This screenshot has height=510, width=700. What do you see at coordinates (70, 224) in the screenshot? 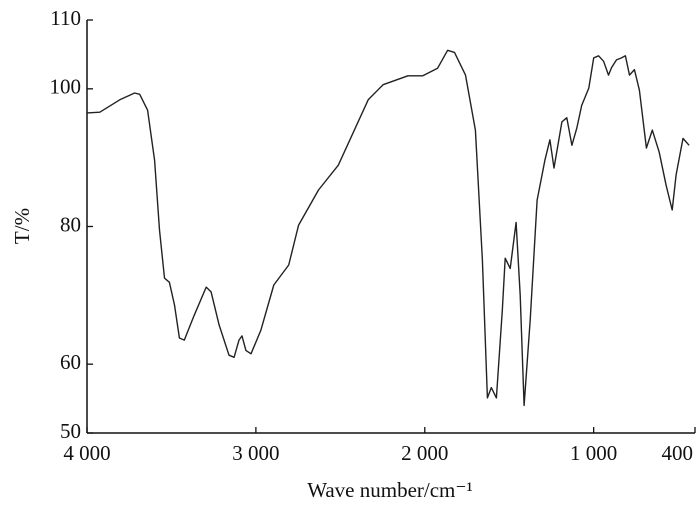
I see `y-tick-label: 80` at bounding box center [70, 224].